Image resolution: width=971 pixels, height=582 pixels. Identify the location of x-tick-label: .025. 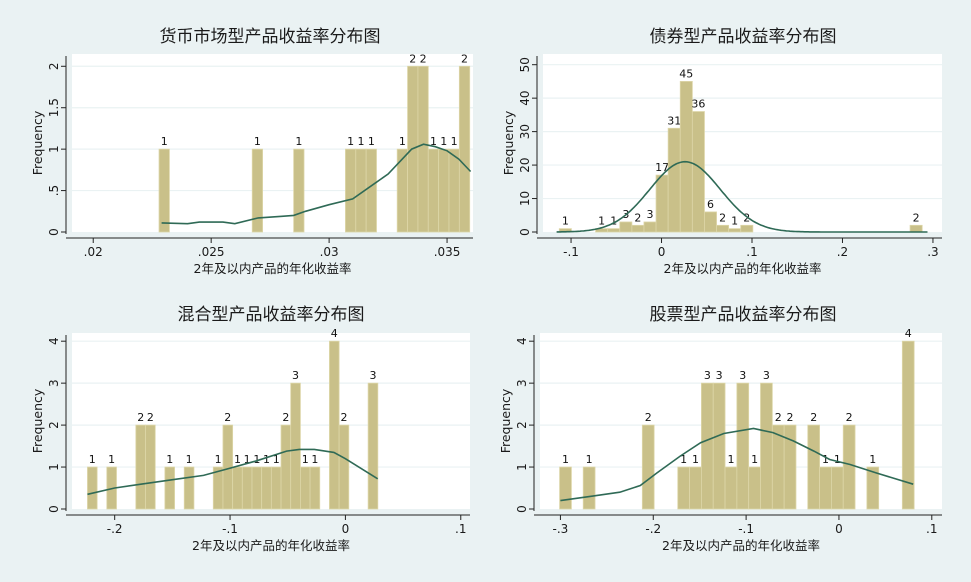
(211, 252).